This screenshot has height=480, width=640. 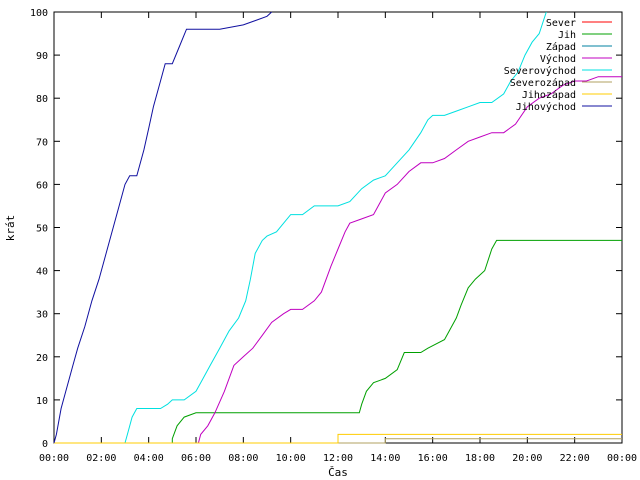 What do you see at coordinates (42, 142) in the screenshot?
I see `y-tick-label: 70` at bounding box center [42, 142].